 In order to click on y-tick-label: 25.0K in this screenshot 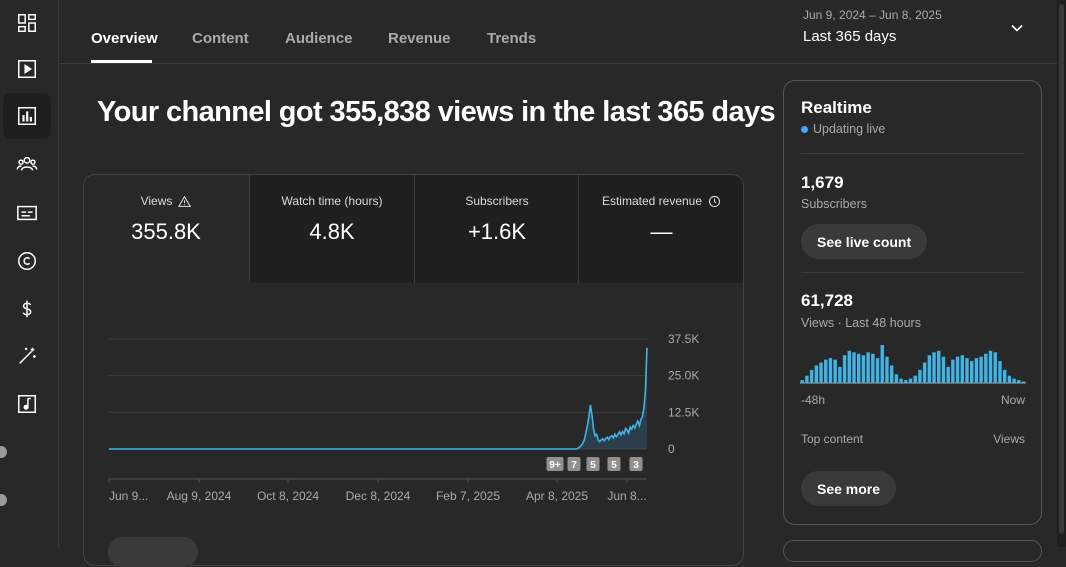, I will do `click(683, 376)`.